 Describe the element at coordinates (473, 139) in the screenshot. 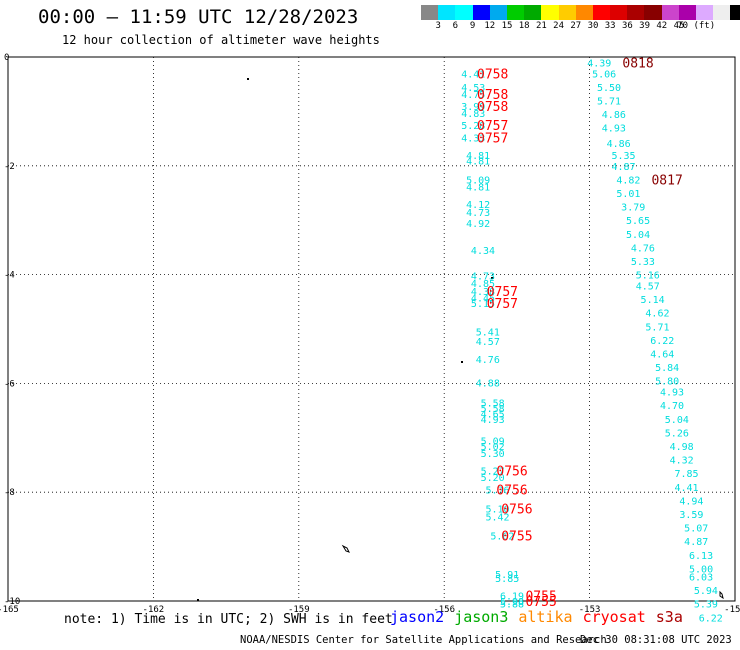

I see `swh-value: 4.33` at that location.